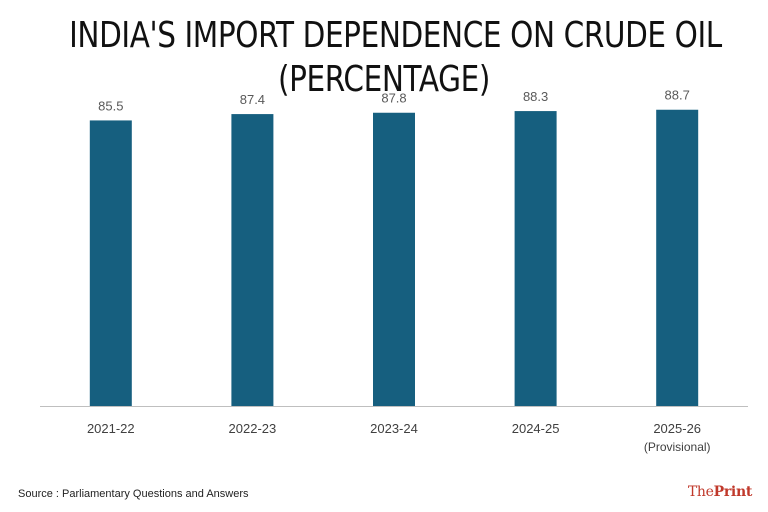 This screenshot has width=768, height=512. What do you see at coordinates (700, 492) in the screenshot?
I see `logo-the: The` at bounding box center [700, 492].